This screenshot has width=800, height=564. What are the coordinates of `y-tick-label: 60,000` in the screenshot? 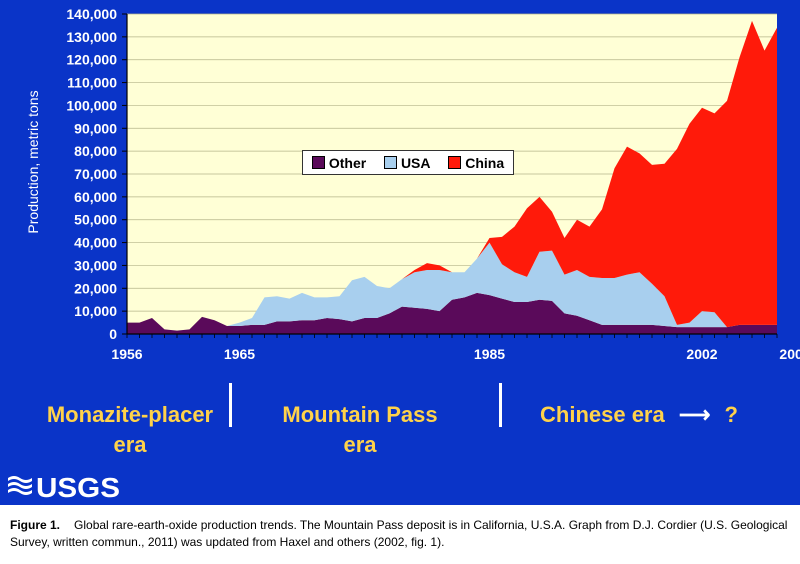 It's located at (95, 197).